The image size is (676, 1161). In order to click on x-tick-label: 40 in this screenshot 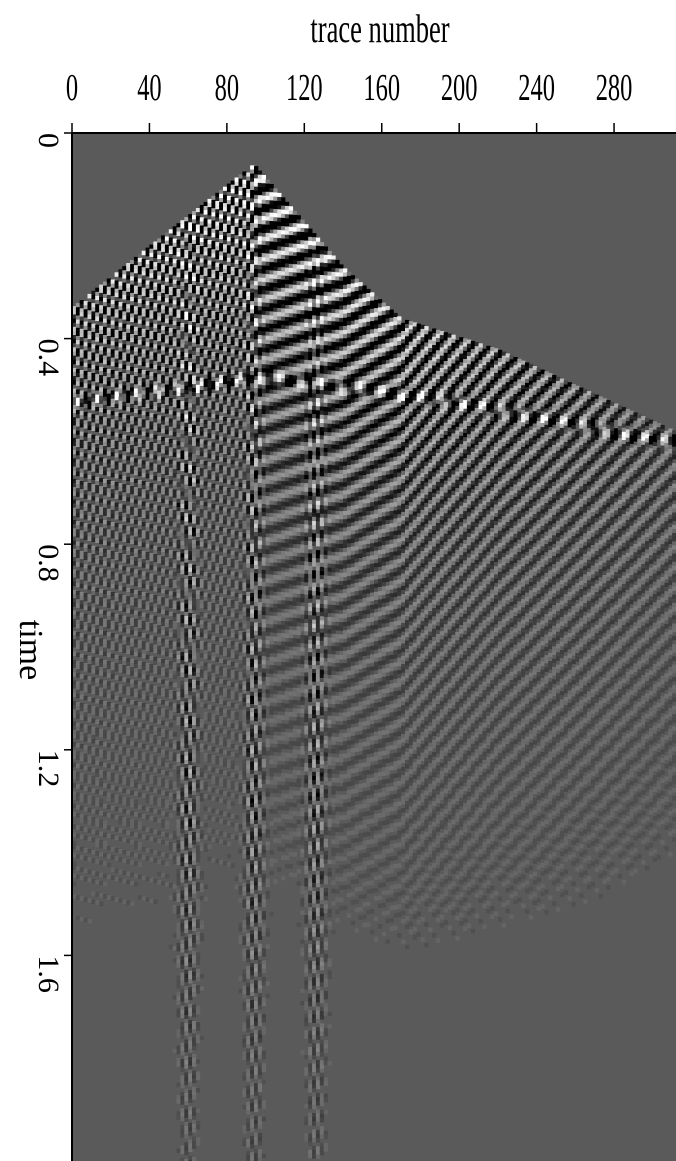, I will do `click(149, 87)`.